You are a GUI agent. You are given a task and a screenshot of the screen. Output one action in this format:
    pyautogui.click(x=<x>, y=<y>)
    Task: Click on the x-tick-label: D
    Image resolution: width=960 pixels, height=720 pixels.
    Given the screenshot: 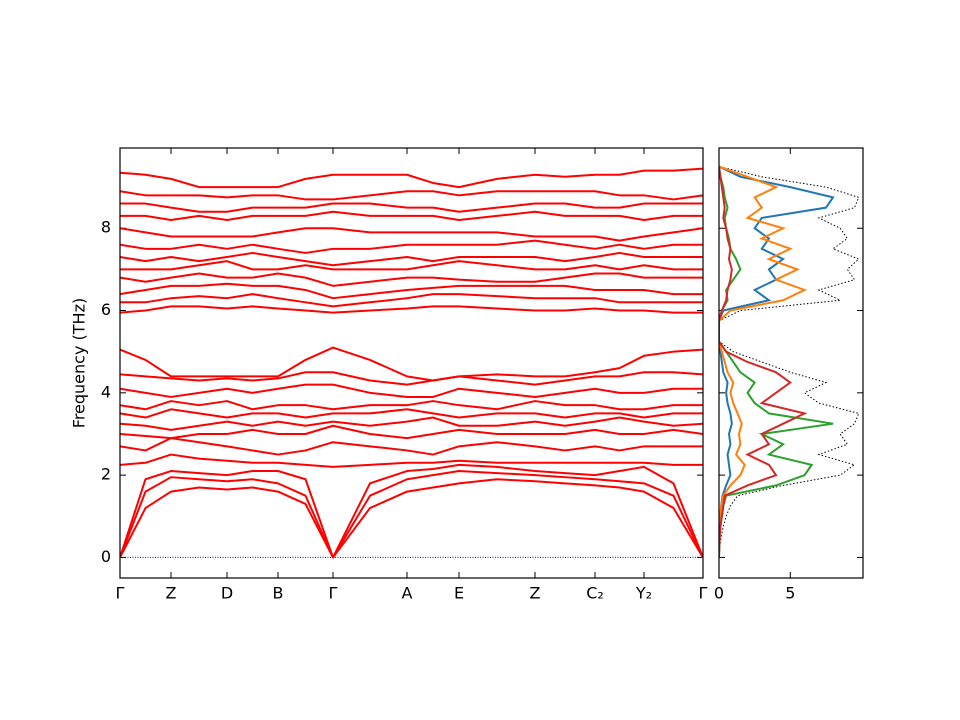 What is the action you would take?
    pyautogui.click(x=227, y=593)
    